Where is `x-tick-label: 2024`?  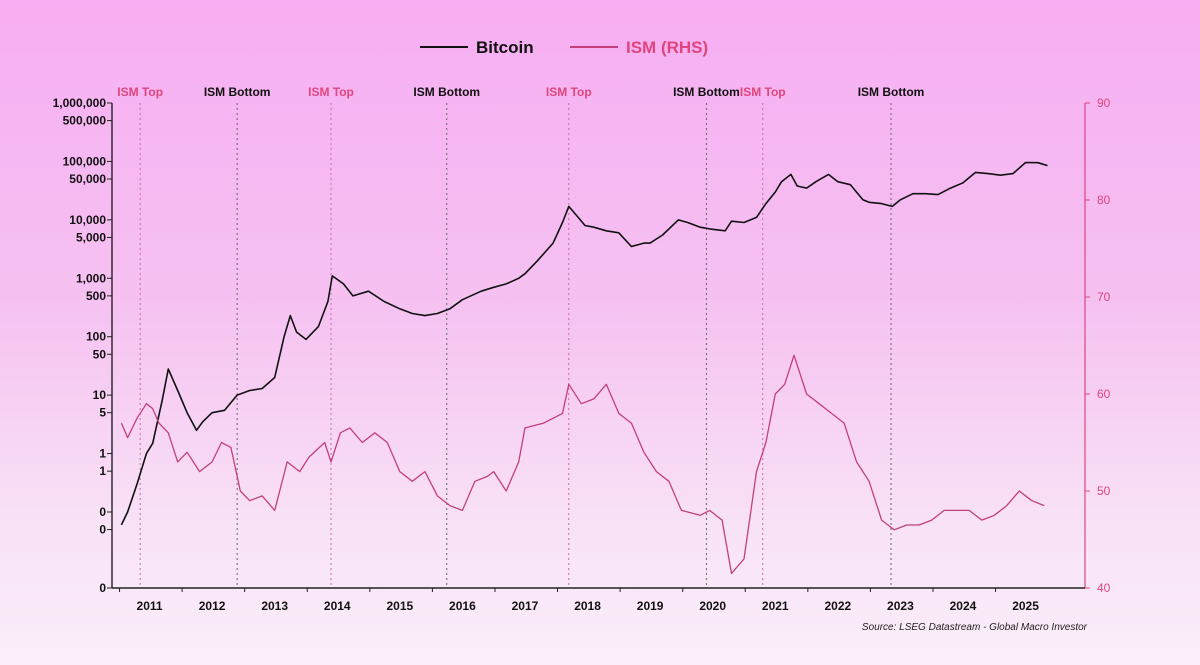 x-tick-label: 2024 is located at coordinates (963, 606).